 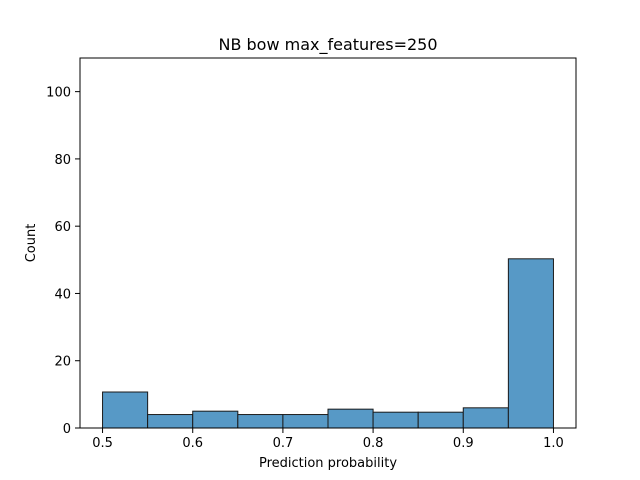 I want to click on x-tick-label: 0.6, so click(x=192, y=443).